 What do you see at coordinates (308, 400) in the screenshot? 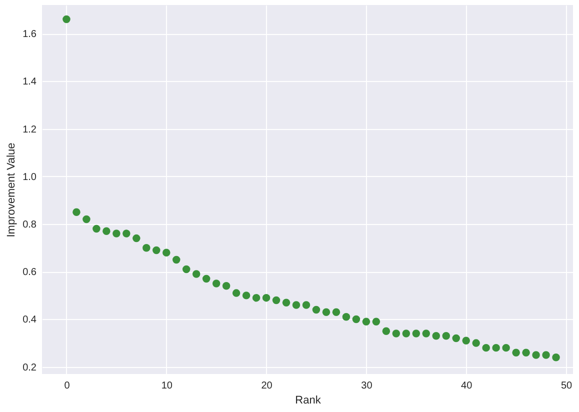
I see `x-axis-title: Rank` at bounding box center [308, 400].